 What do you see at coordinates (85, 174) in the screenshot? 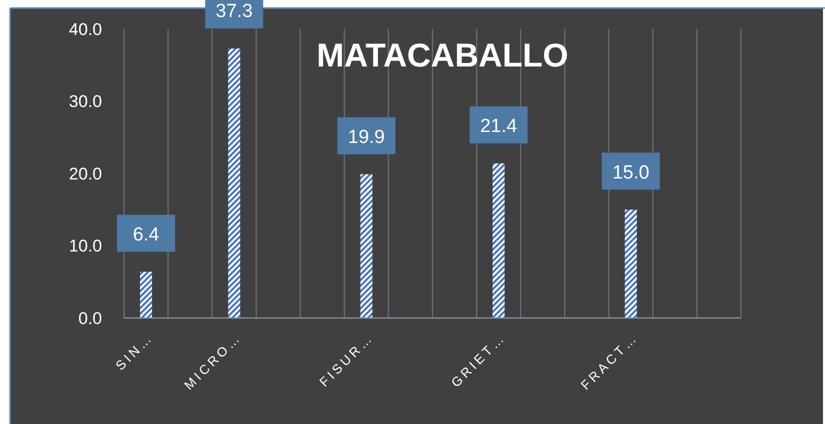
I see `y-tick-label: 20.0` at bounding box center [85, 174].